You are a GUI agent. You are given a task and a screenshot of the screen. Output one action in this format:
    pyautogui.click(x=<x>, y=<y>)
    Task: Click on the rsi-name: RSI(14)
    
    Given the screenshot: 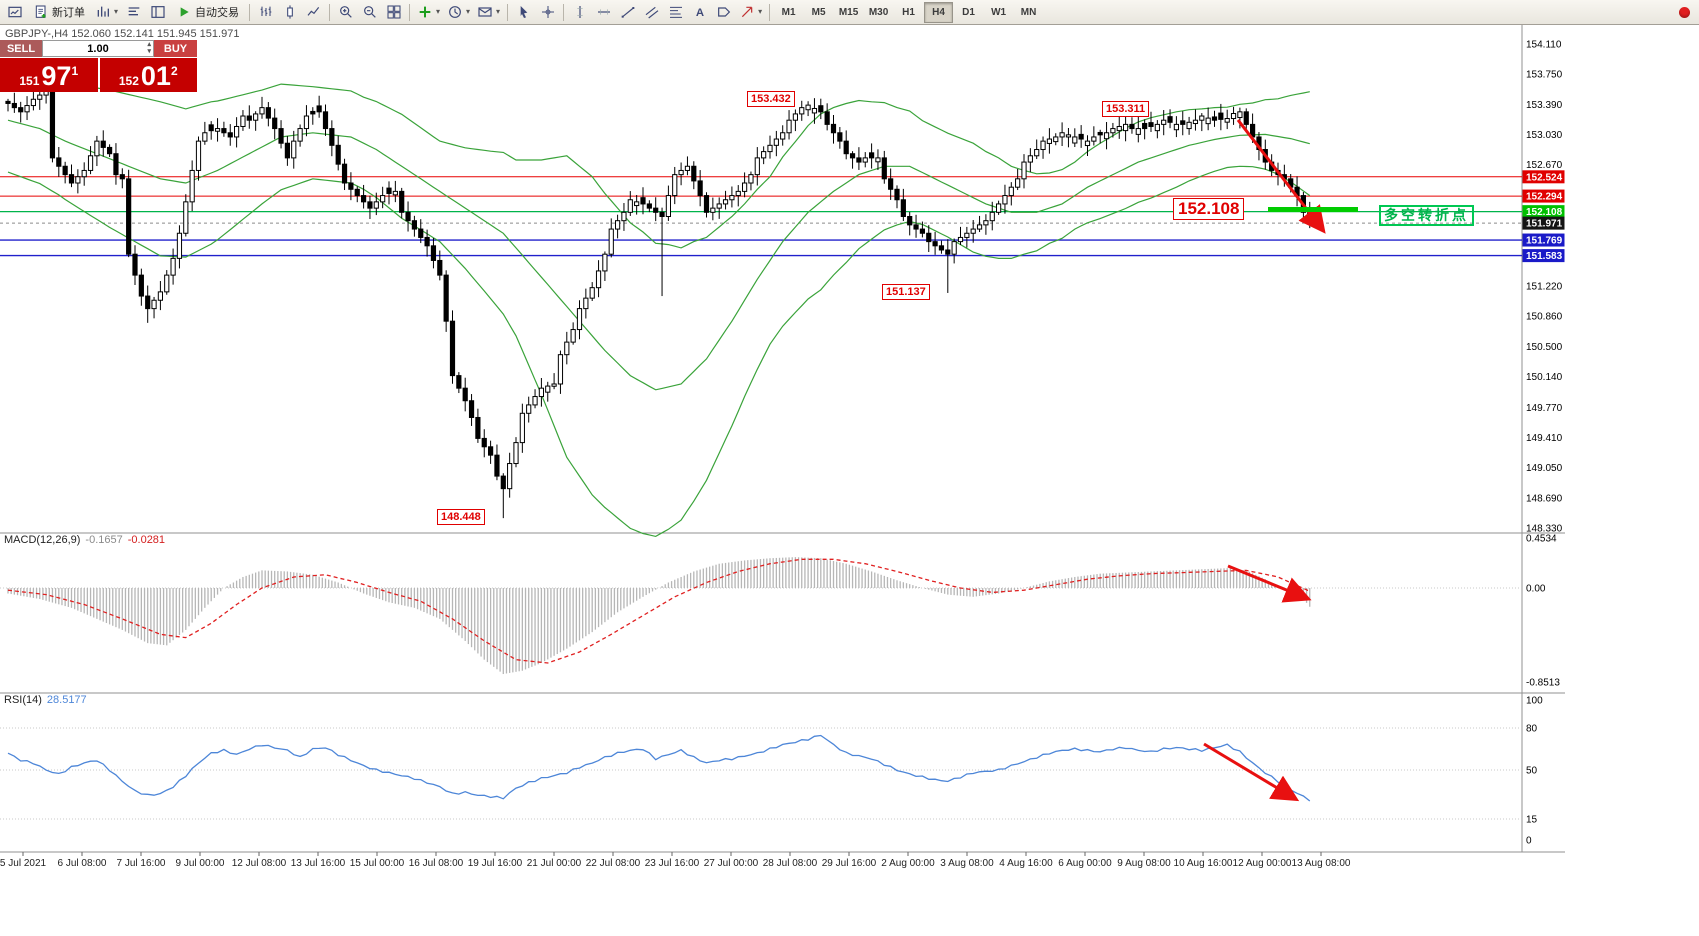 What is the action you would take?
    pyautogui.click(x=23, y=700)
    